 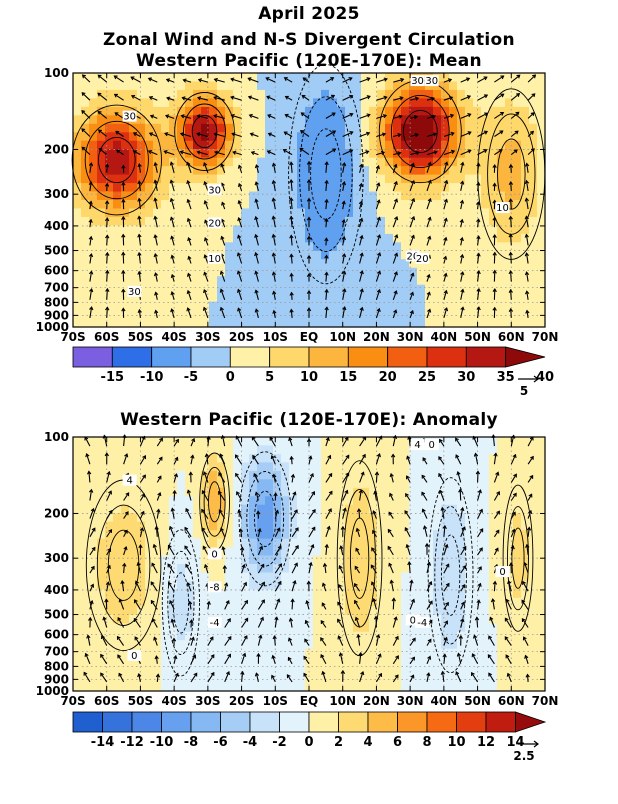 What do you see at coordinates (309, 40) in the screenshot?
I see `figure-subtitle: Zonal Wind and N-S Divergent Circulation` at bounding box center [309, 40].